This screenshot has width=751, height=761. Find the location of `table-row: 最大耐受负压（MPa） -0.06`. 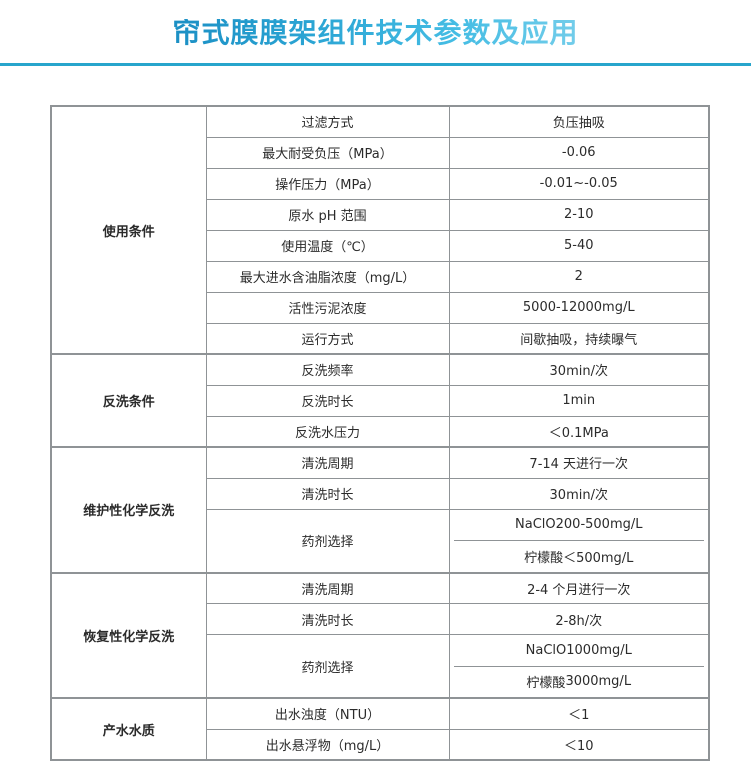

table-row: 最大耐受负压（MPa） -0.06 is located at coordinates (380, 152).